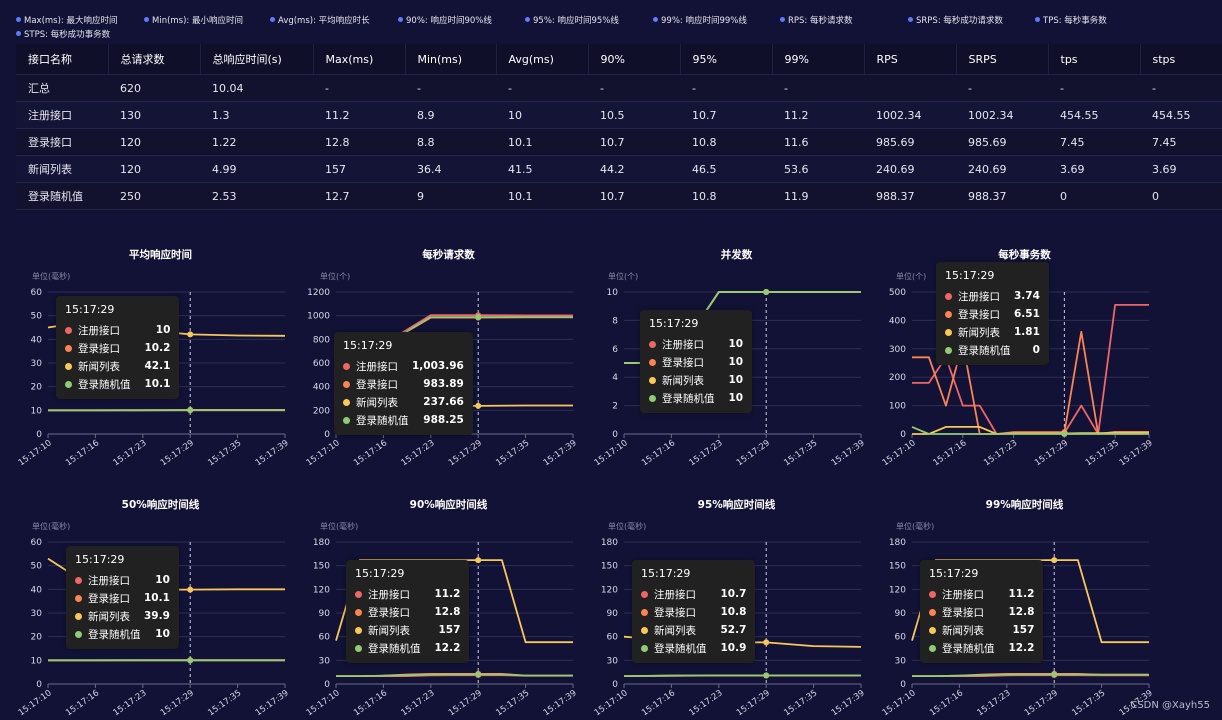 This screenshot has height=720, width=1222. I want to click on y-tick-label: 20, so click(37, 388).